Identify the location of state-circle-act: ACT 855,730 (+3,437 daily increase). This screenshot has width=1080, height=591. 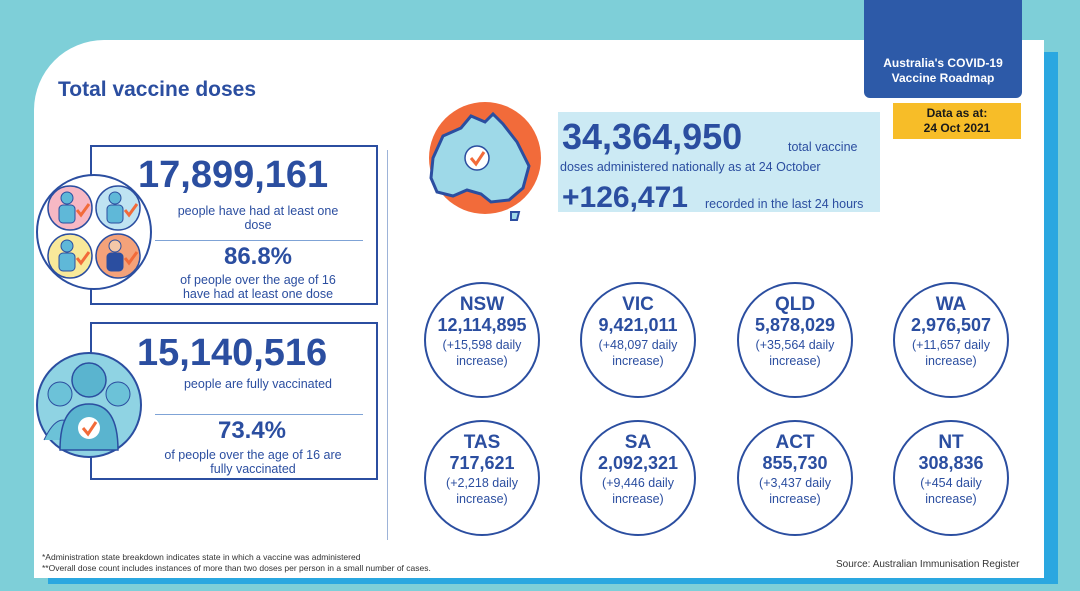
(795, 478).